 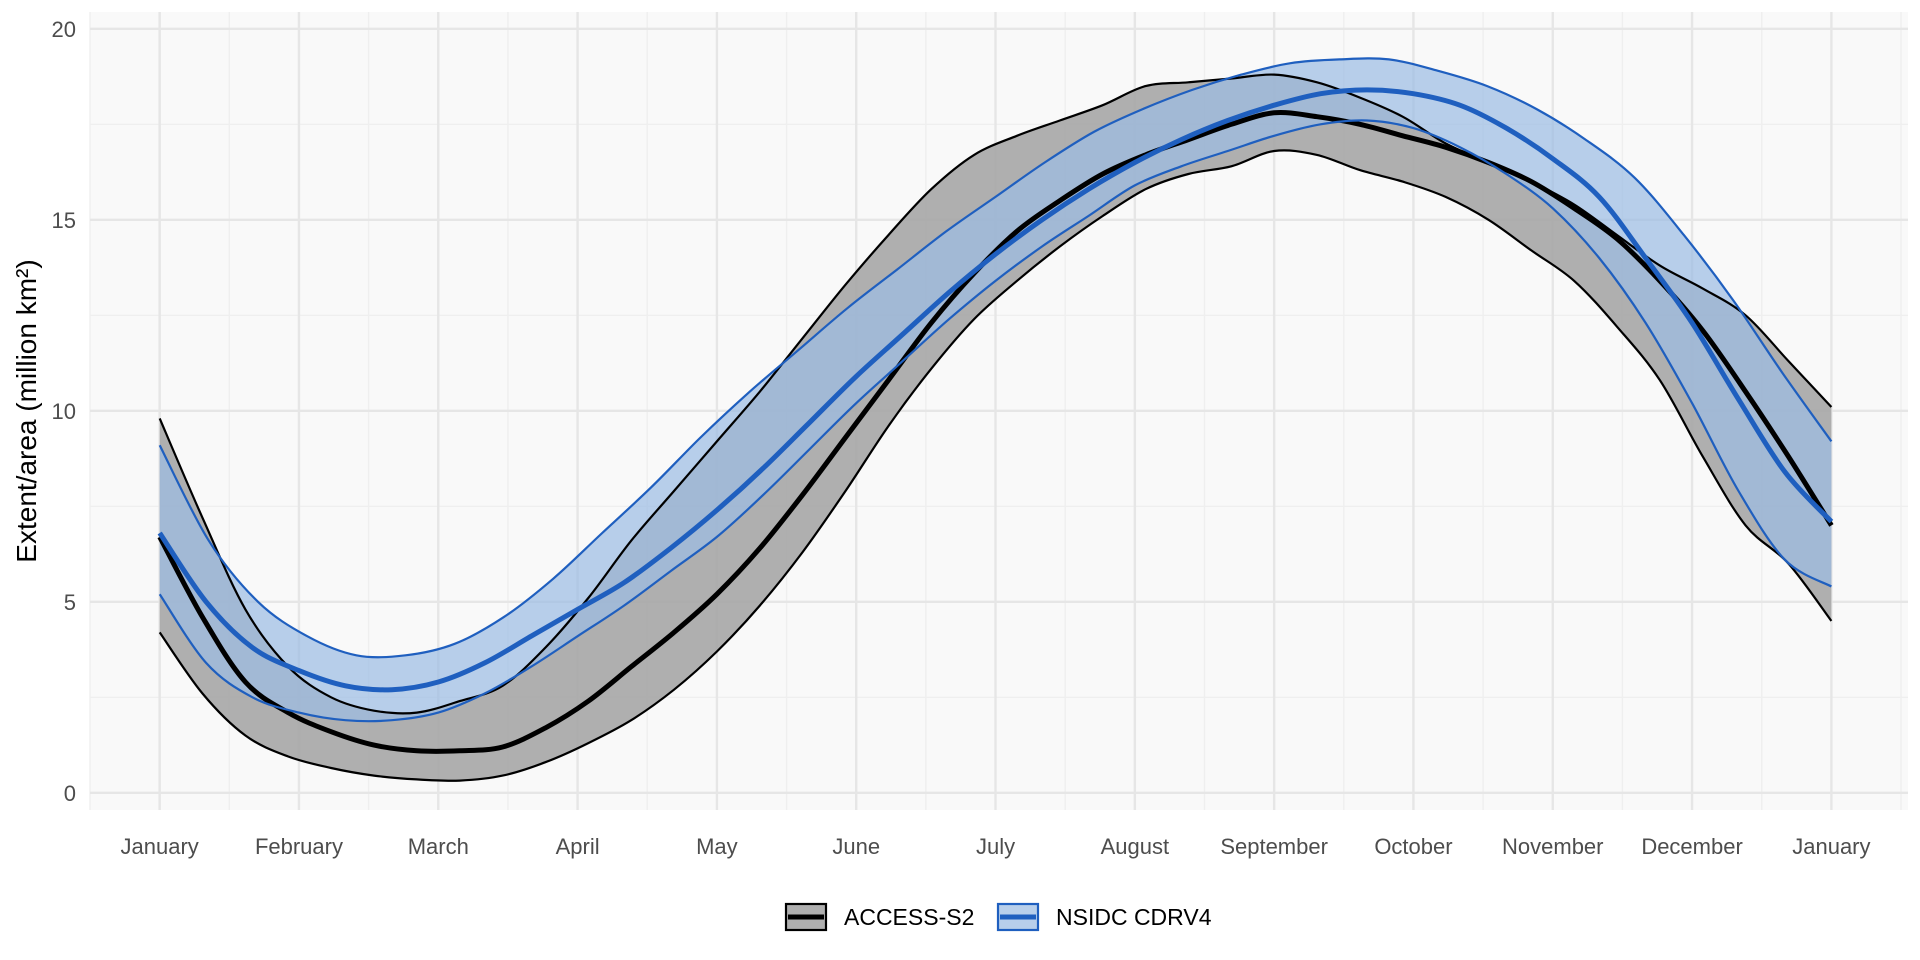 What do you see at coordinates (438, 846) in the screenshot?
I see `x-tick-label: March` at bounding box center [438, 846].